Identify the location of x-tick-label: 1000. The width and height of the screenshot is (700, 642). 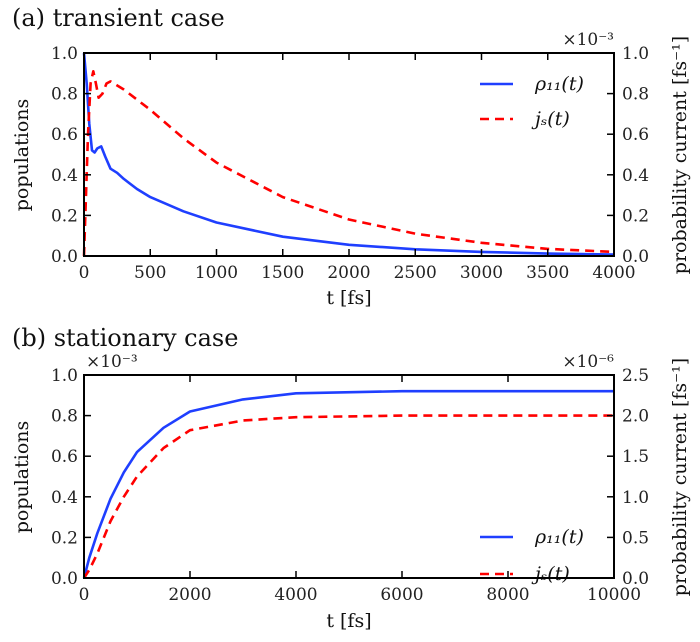
(216, 273).